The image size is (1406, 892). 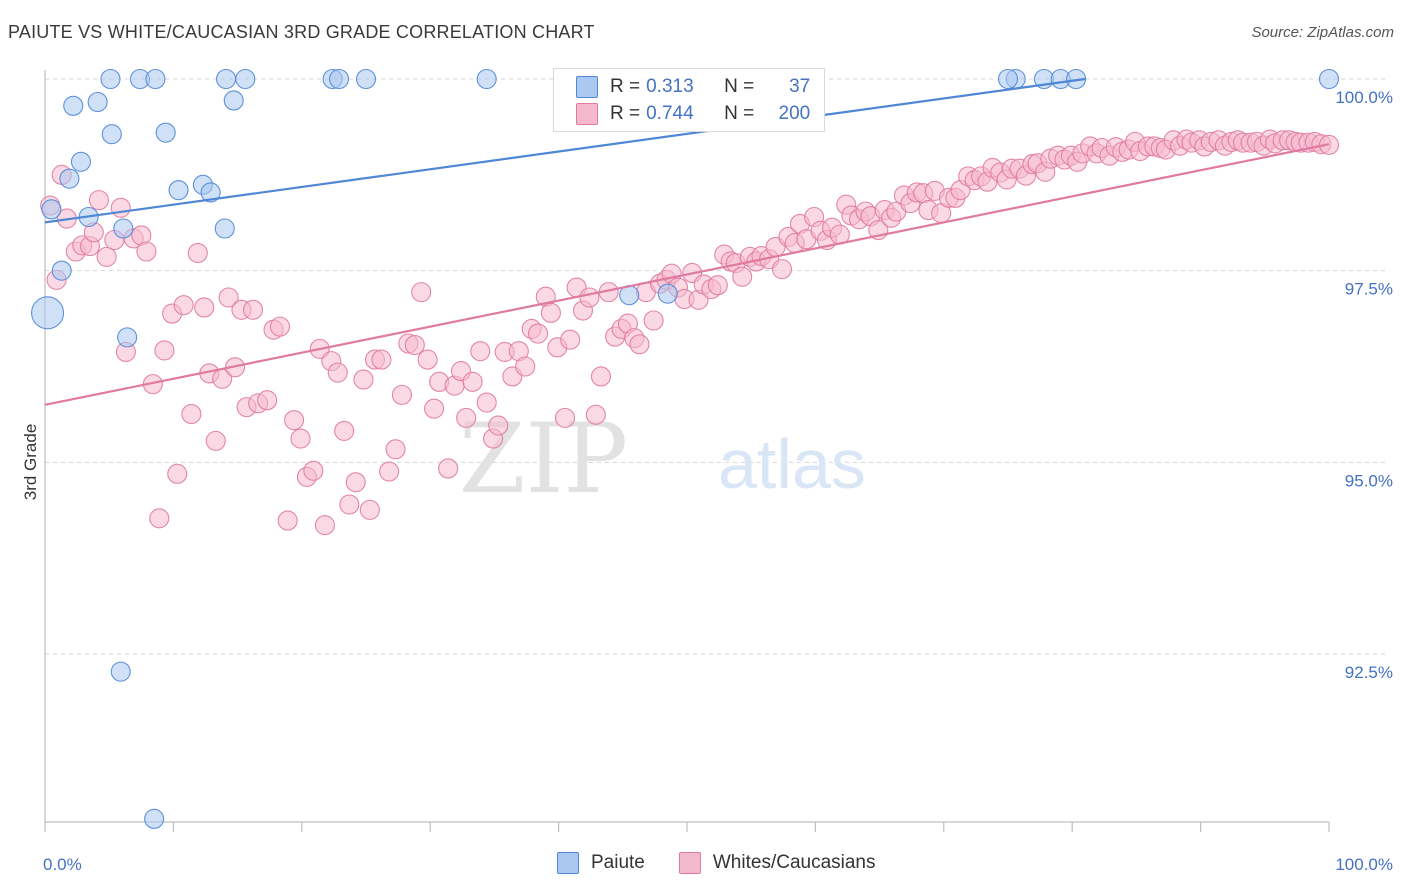 What do you see at coordinates (1364, 97) in the screenshot?
I see `y-tick-label: 100.0%` at bounding box center [1364, 97].